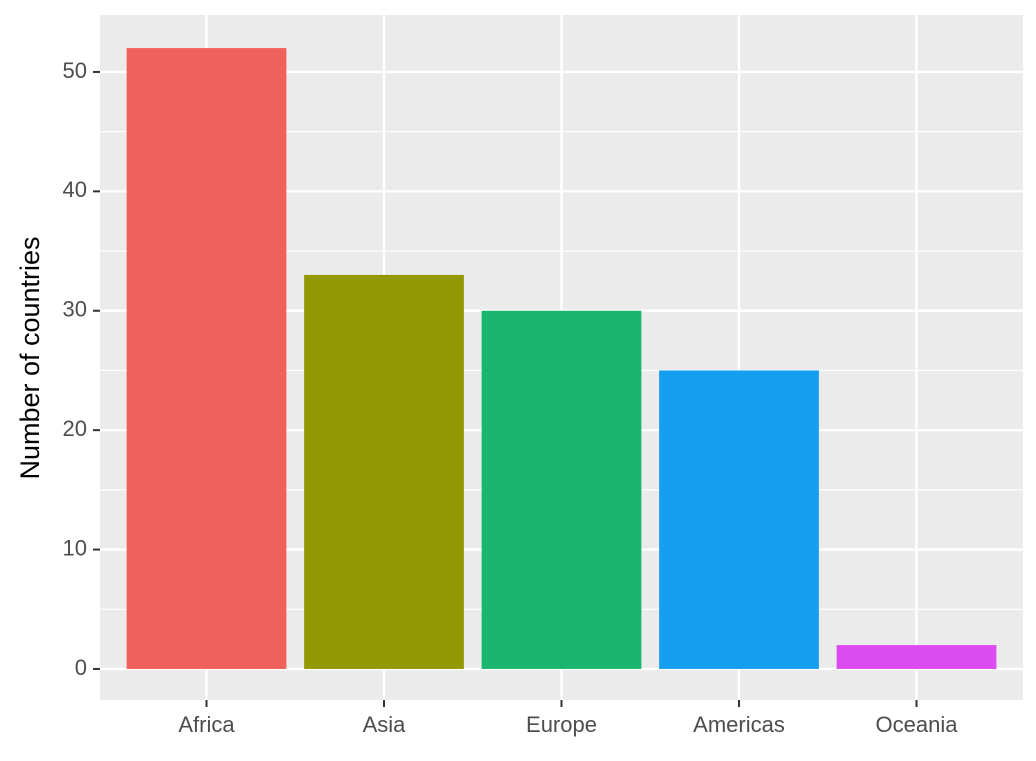  What do you see at coordinates (739, 724) in the screenshot?
I see `x-tick-label: Americas` at bounding box center [739, 724].